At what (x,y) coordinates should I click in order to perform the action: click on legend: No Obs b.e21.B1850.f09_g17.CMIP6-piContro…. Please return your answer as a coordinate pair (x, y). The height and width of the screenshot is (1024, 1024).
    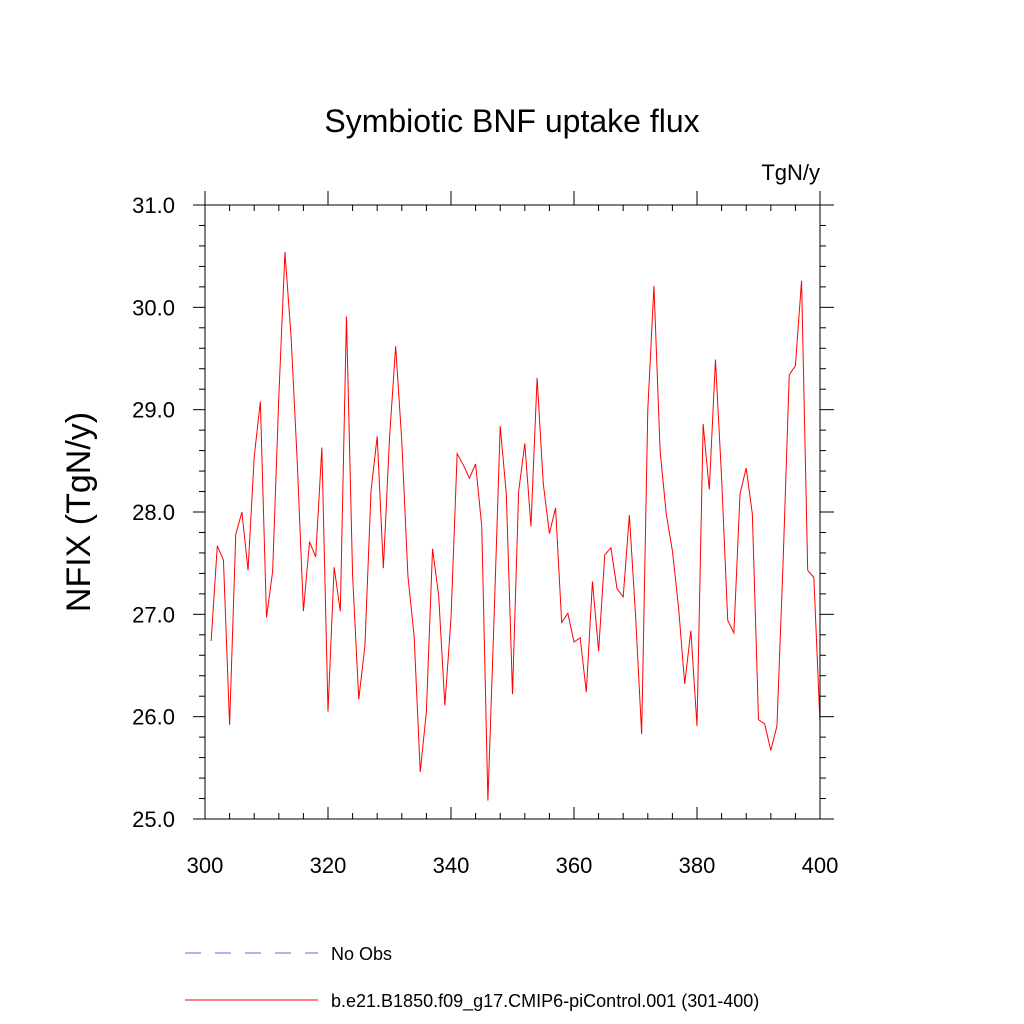
    Looking at the image, I should click on (472, 978).